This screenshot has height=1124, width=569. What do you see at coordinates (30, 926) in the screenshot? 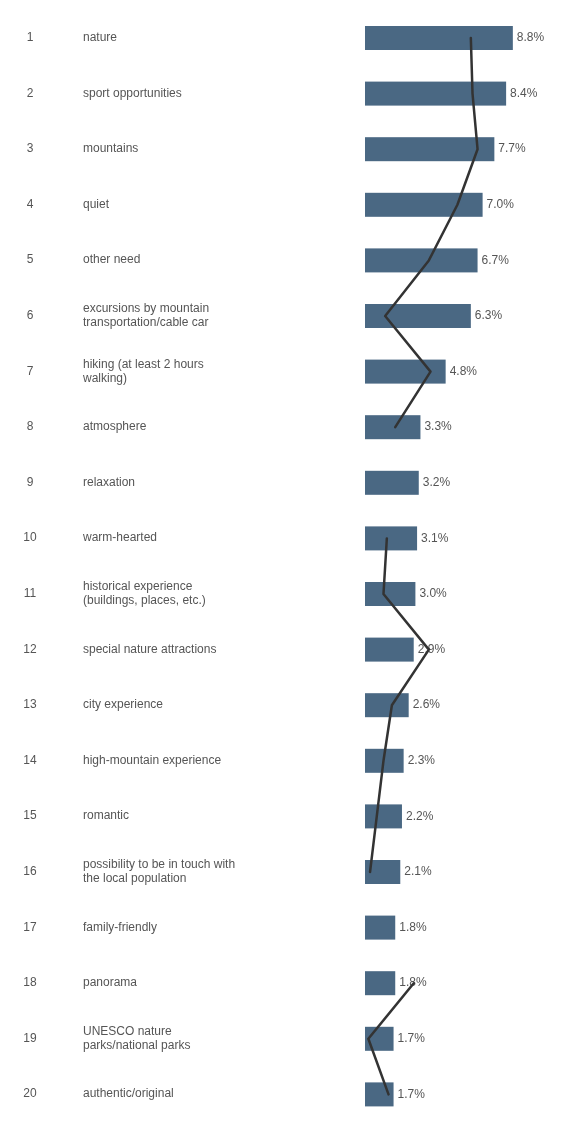
I see `text: 17` at bounding box center [30, 926].